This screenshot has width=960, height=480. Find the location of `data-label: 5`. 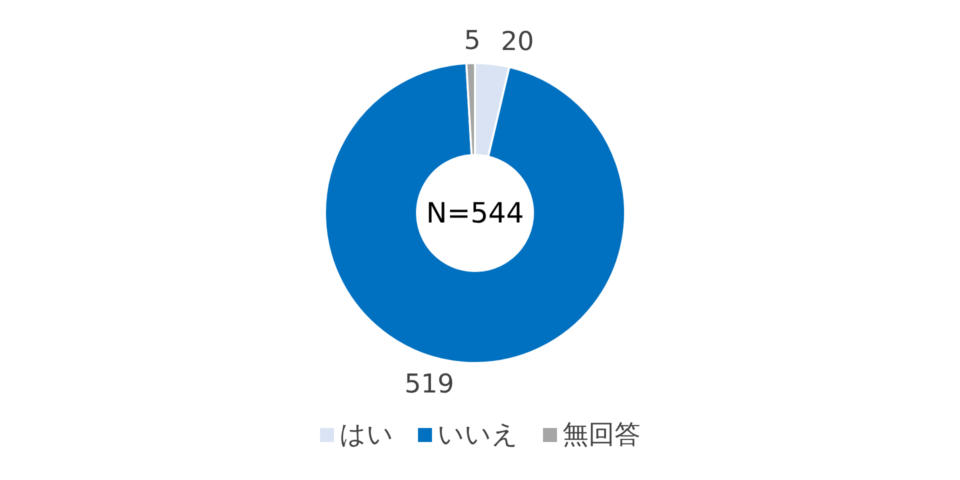

data-label: 5 is located at coordinates (472, 41).